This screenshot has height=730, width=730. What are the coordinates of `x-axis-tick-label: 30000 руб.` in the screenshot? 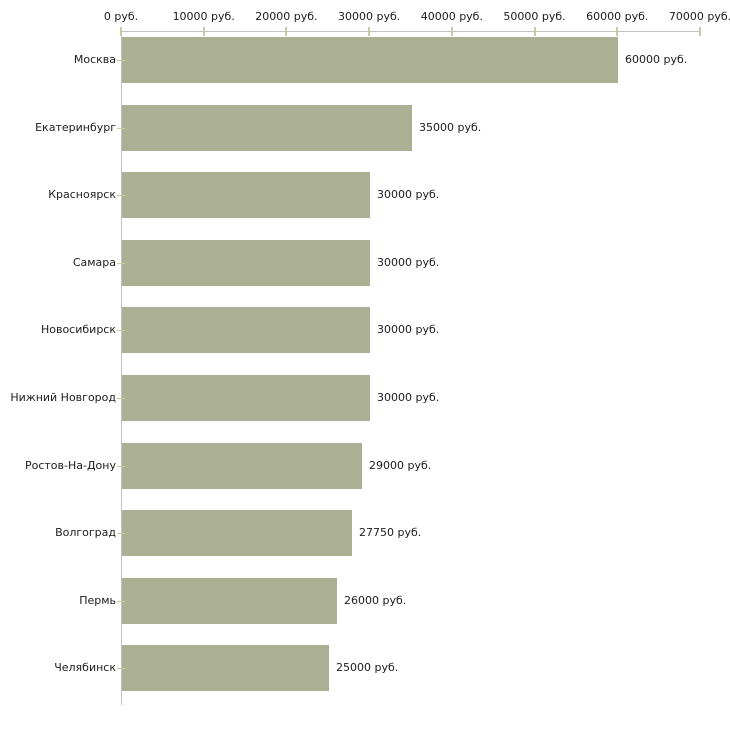 It's located at (369, 16).